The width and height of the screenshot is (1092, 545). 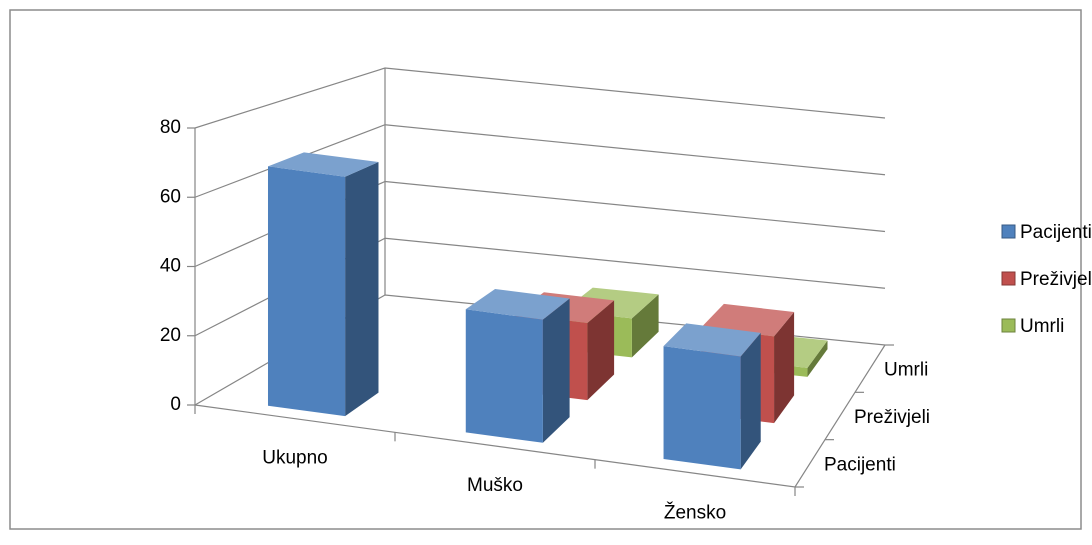 What do you see at coordinates (295, 458) in the screenshot?
I see `x-tick-label: Ukupno` at bounding box center [295, 458].